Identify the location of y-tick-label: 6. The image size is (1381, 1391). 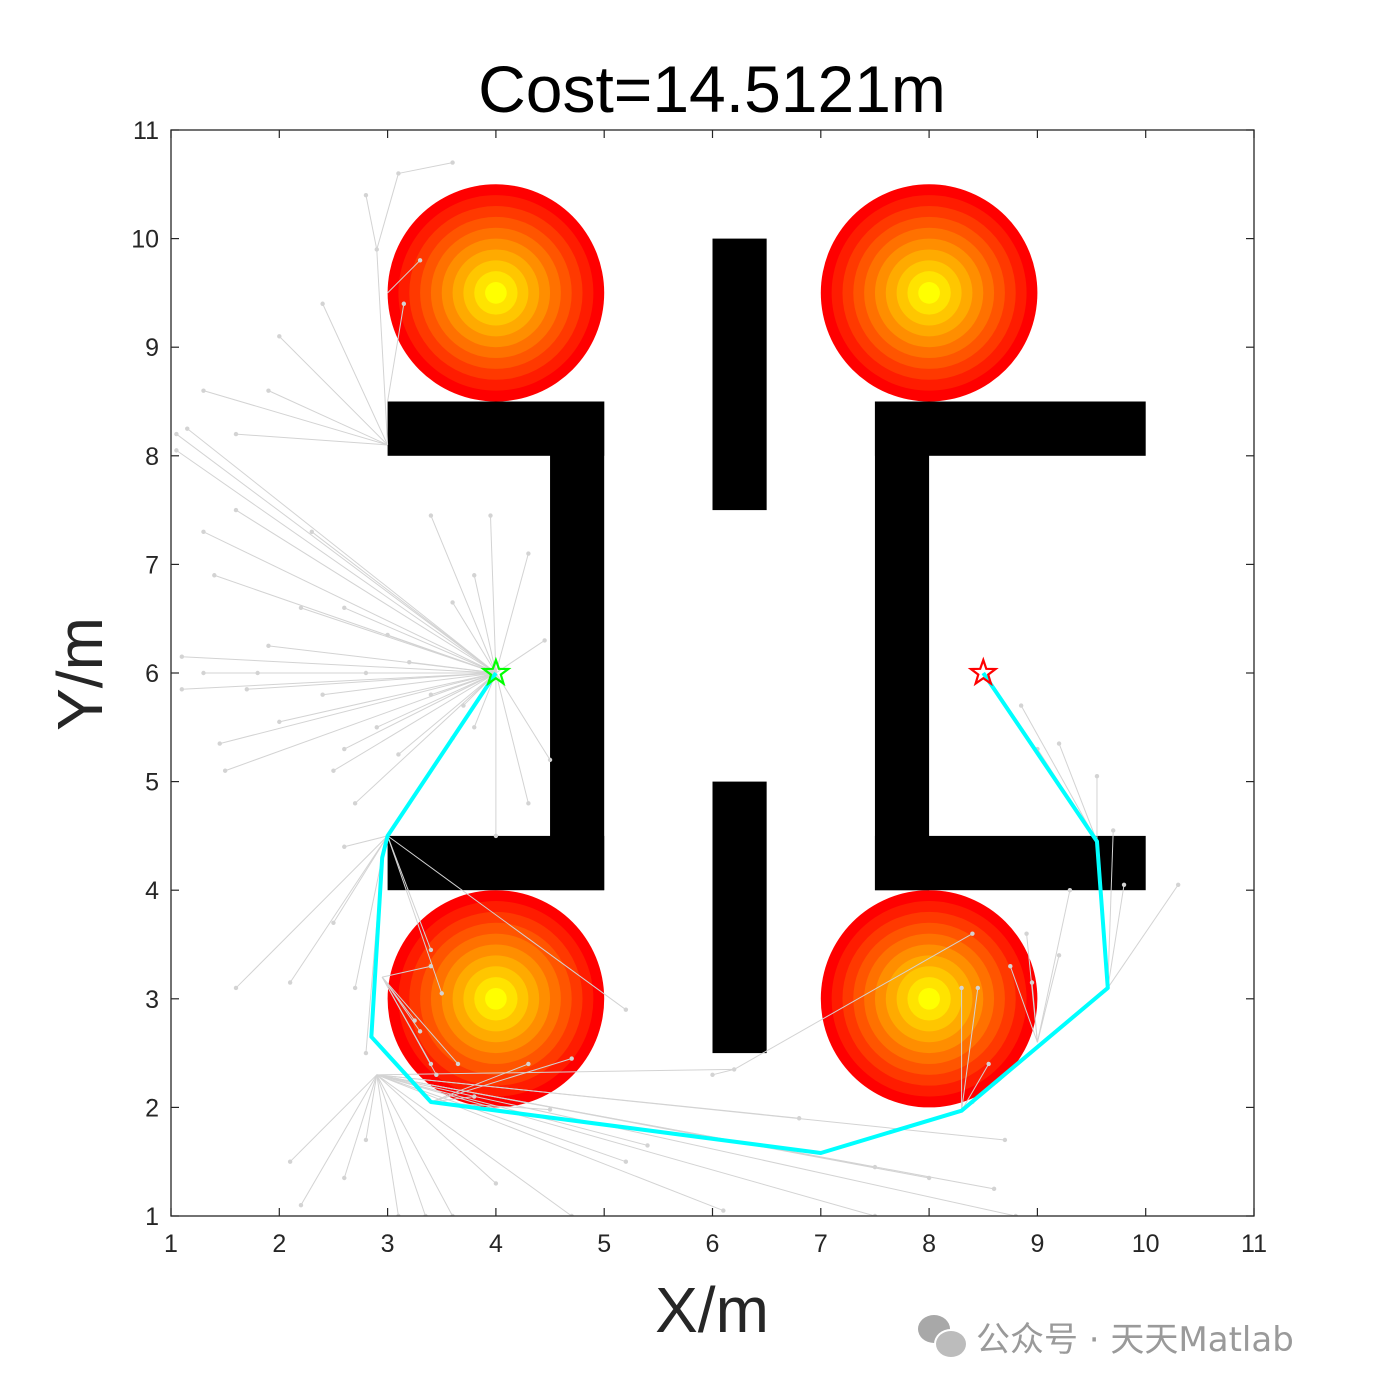
(152, 674).